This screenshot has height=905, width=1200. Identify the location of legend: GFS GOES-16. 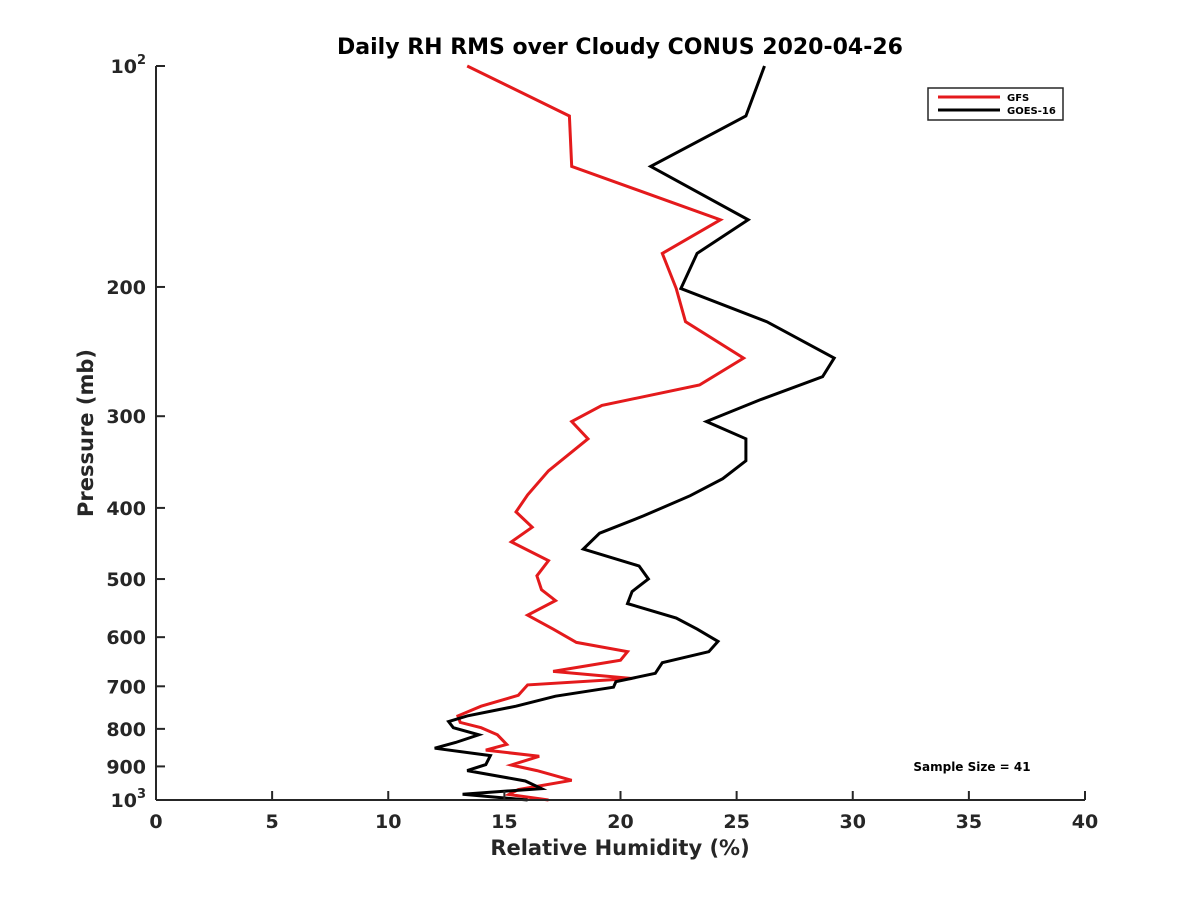
(995, 104).